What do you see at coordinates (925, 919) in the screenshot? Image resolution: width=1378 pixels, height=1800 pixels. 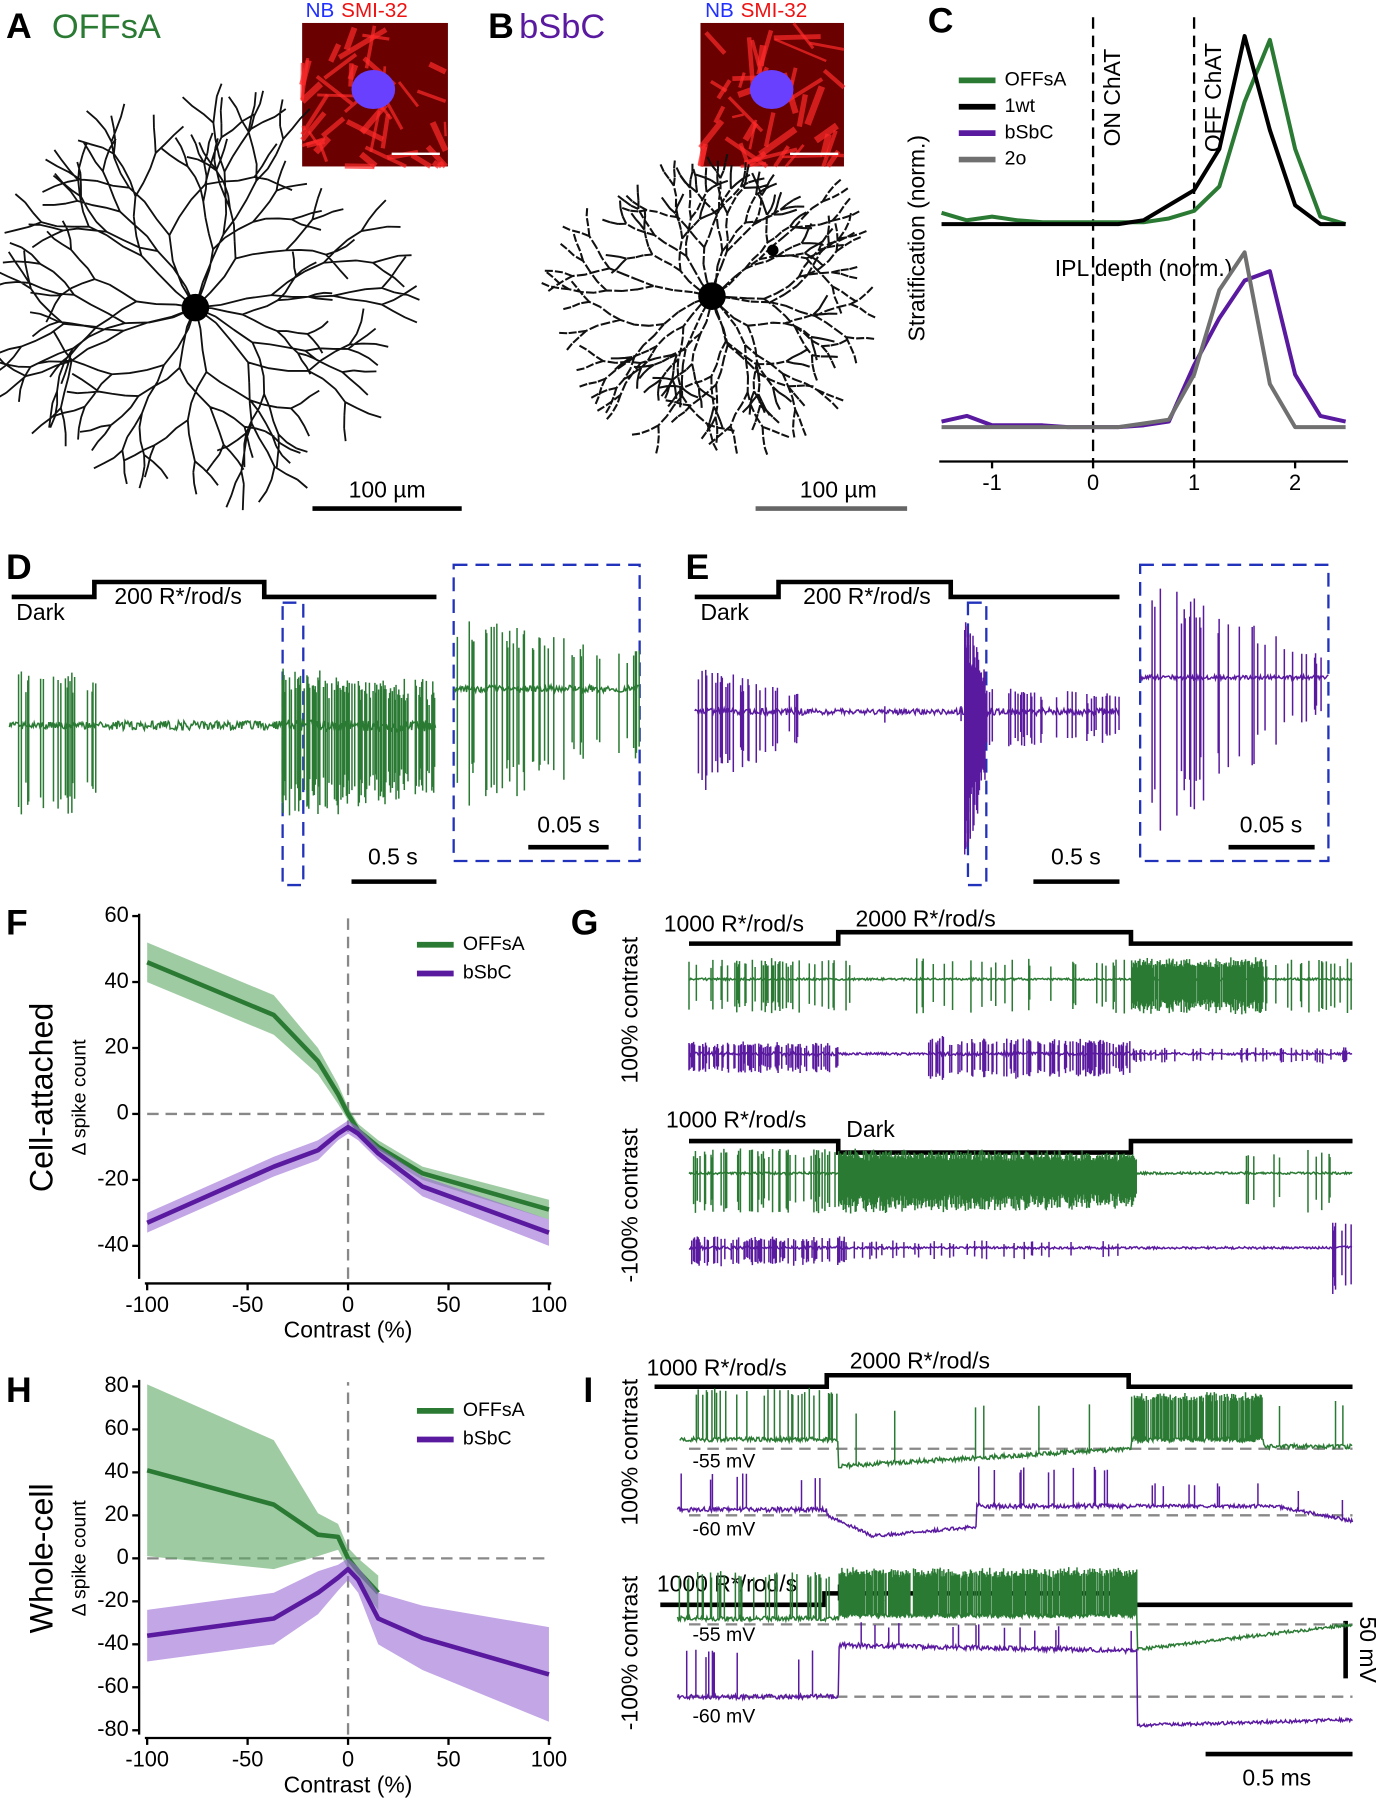 I see `stimulus-label: 2000 R*/rod/s` at bounding box center [925, 919].